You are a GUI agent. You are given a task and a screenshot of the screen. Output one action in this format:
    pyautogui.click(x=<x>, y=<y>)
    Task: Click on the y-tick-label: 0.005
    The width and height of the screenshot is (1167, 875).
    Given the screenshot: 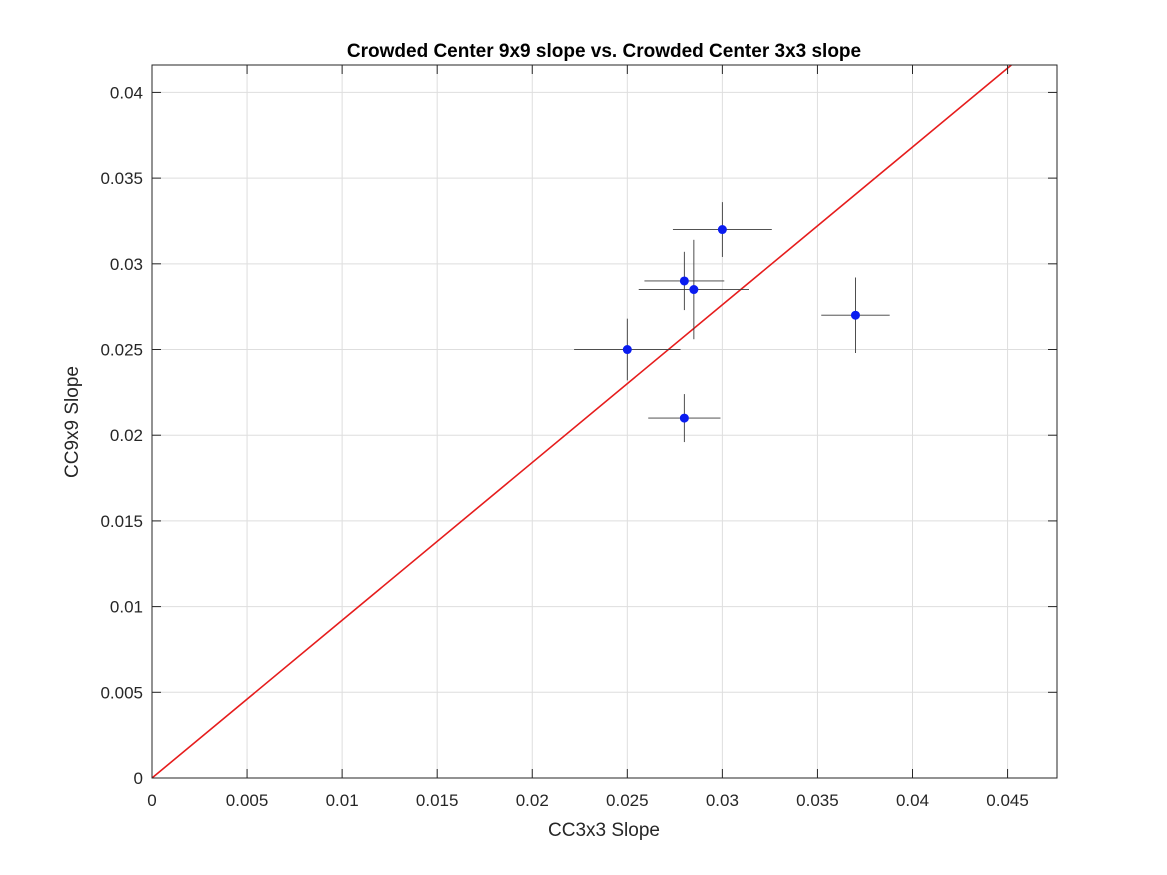 What is the action you would take?
    pyautogui.click(x=121, y=692)
    